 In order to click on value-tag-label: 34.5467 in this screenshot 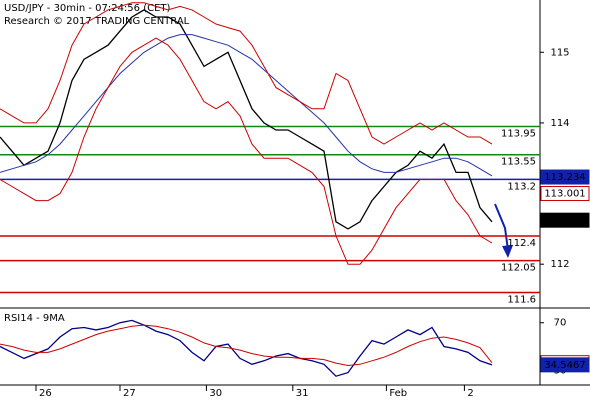, I will do `click(564, 365)`.